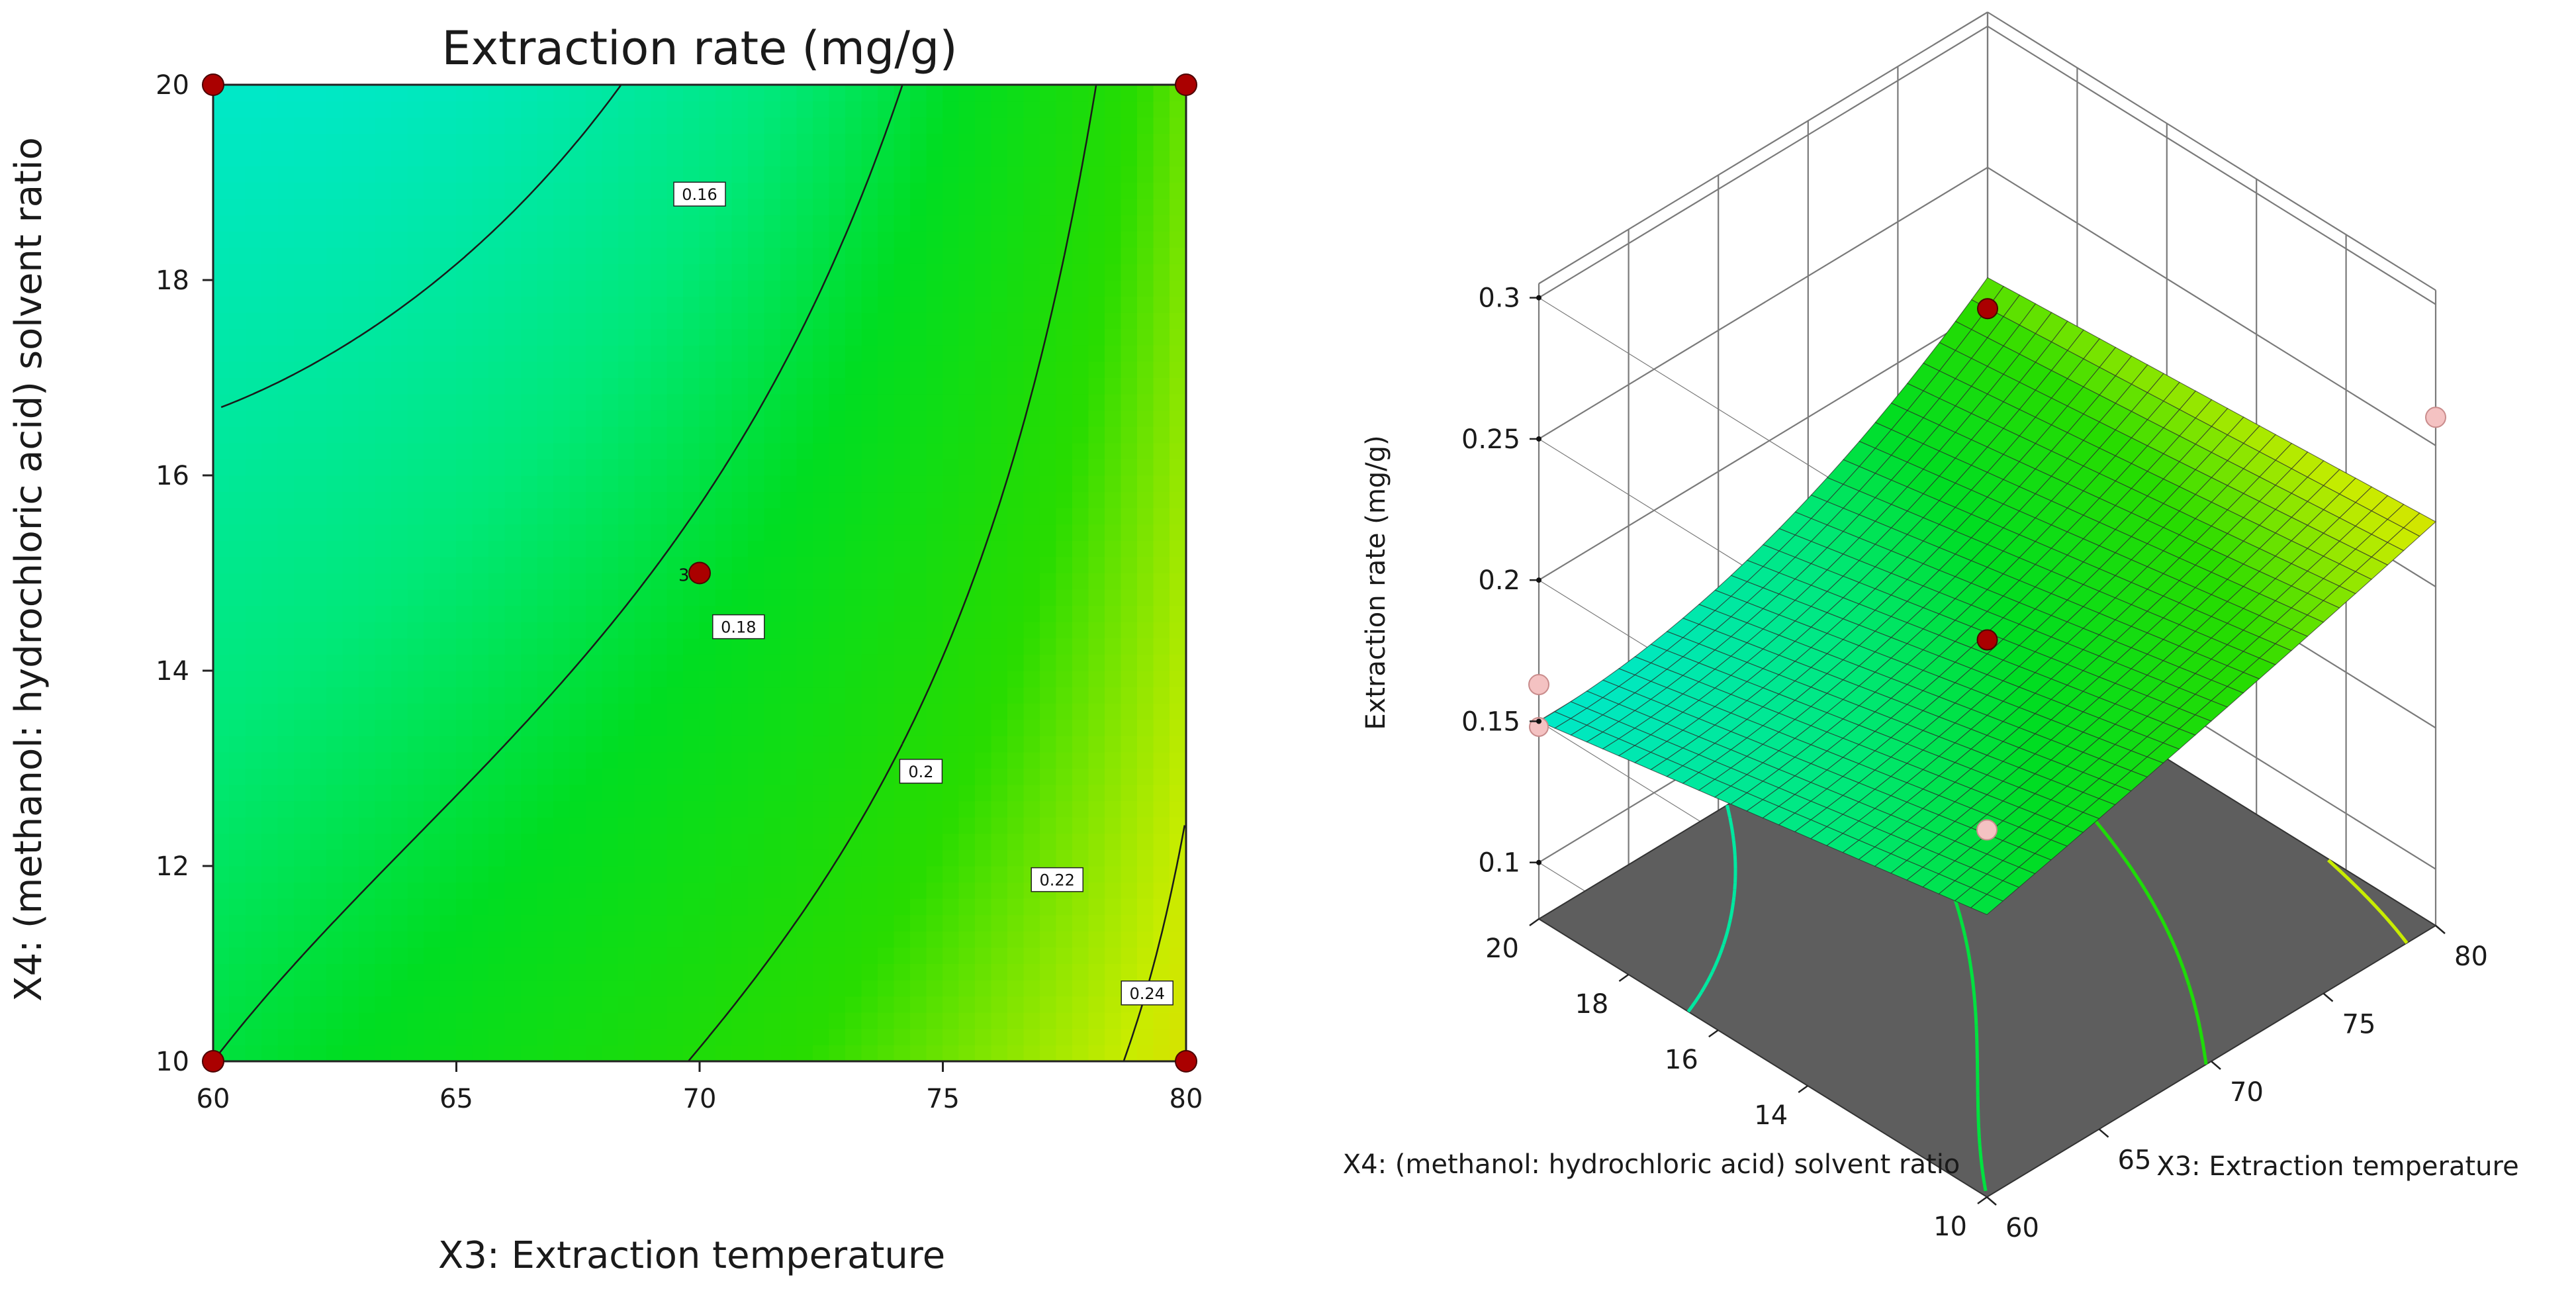  I want to click on surface-design-point, so click(1539, 726).